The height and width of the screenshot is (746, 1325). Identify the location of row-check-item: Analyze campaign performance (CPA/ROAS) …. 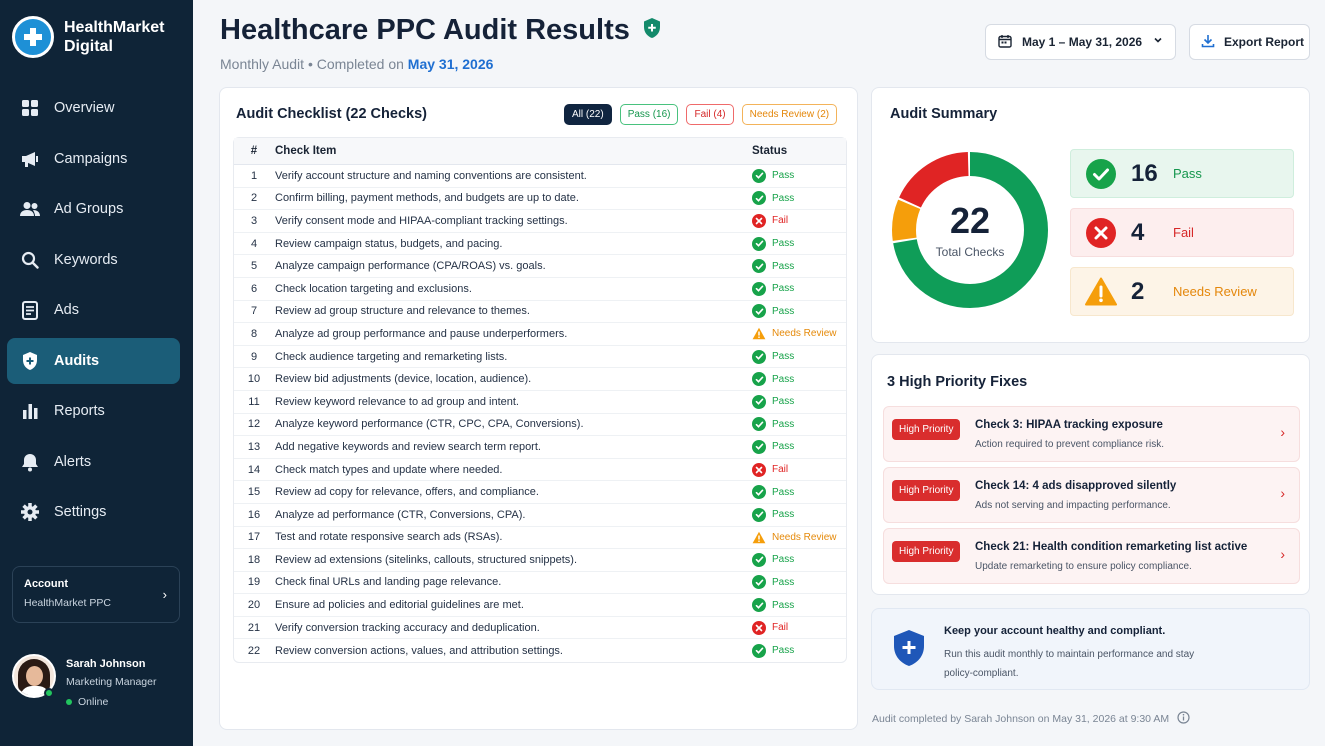
(410, 266).